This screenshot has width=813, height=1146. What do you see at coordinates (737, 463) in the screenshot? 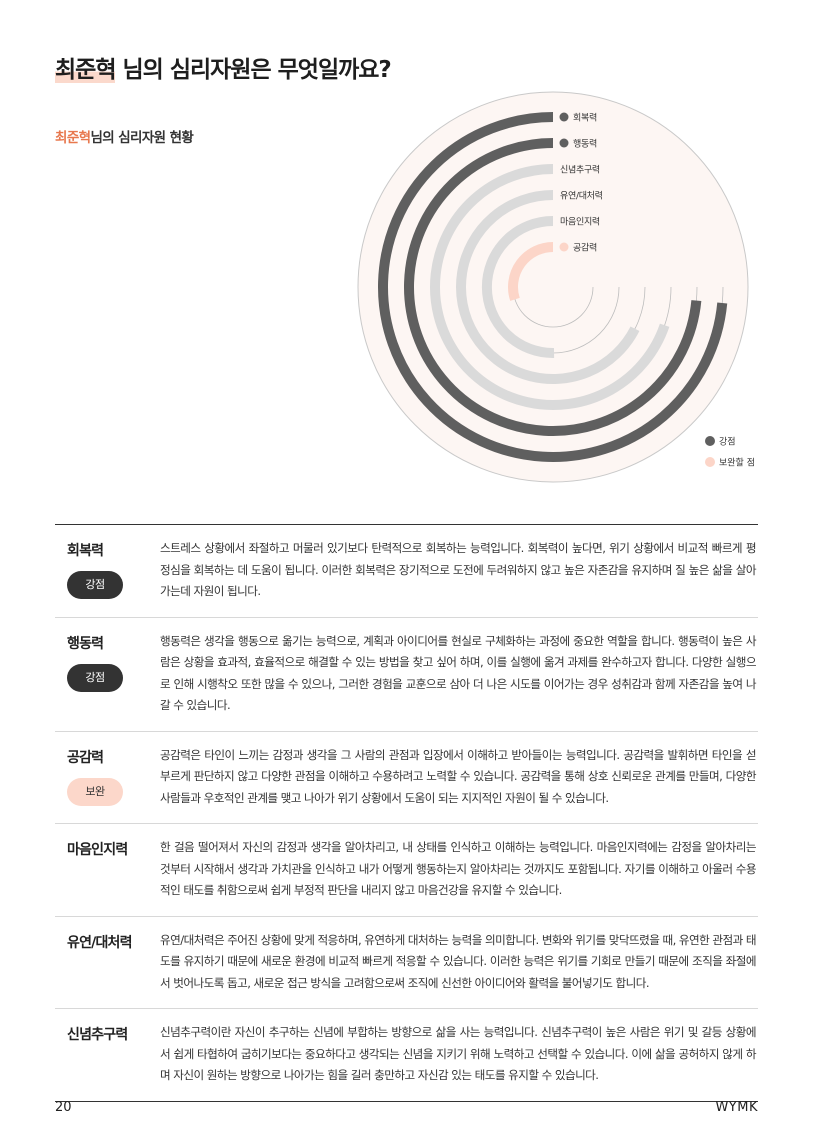
I see `legend-label: 보완할 점` at bounding box center [737, 463].